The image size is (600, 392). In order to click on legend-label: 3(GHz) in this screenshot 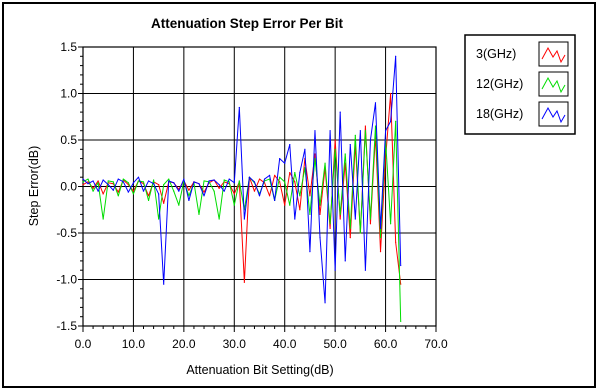, I will do `click(496, 54)`.